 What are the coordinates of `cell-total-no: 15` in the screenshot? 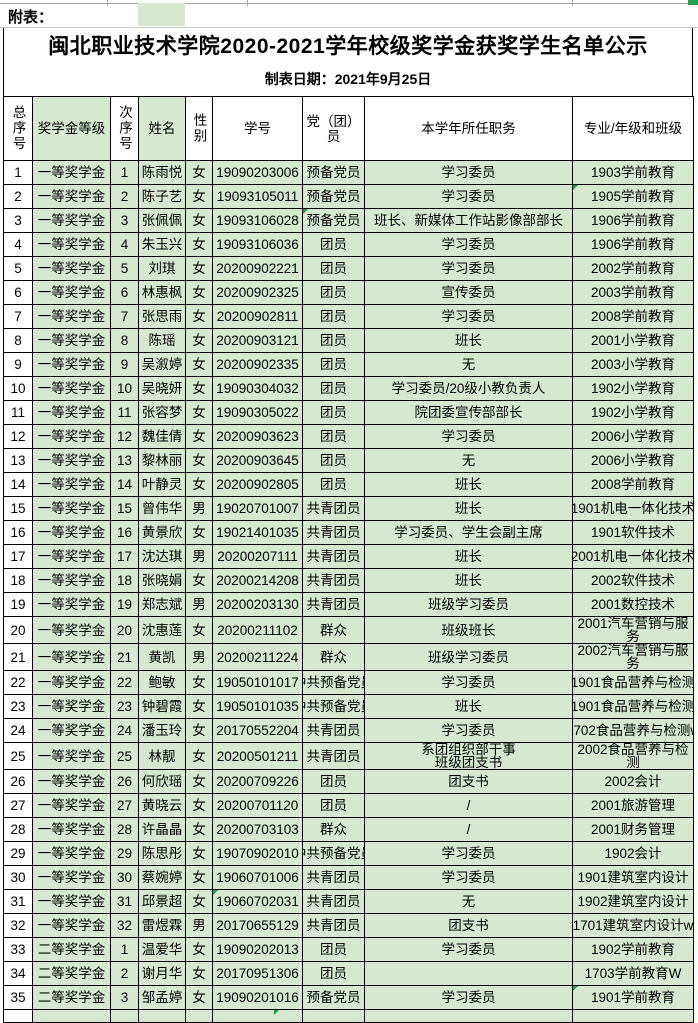 It's located at (18, 508).